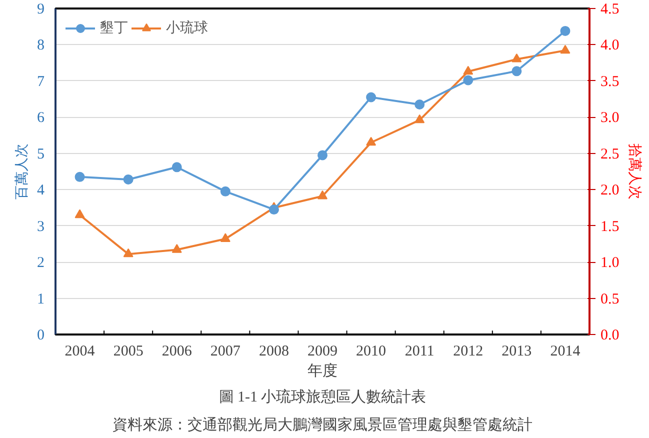 The width and height of the screenshot is (649, 438). What do you see at coordinates (610, 336) in the screenshot?
I see `y2-tick-label: 0.0` at bounding box center [610, 336].